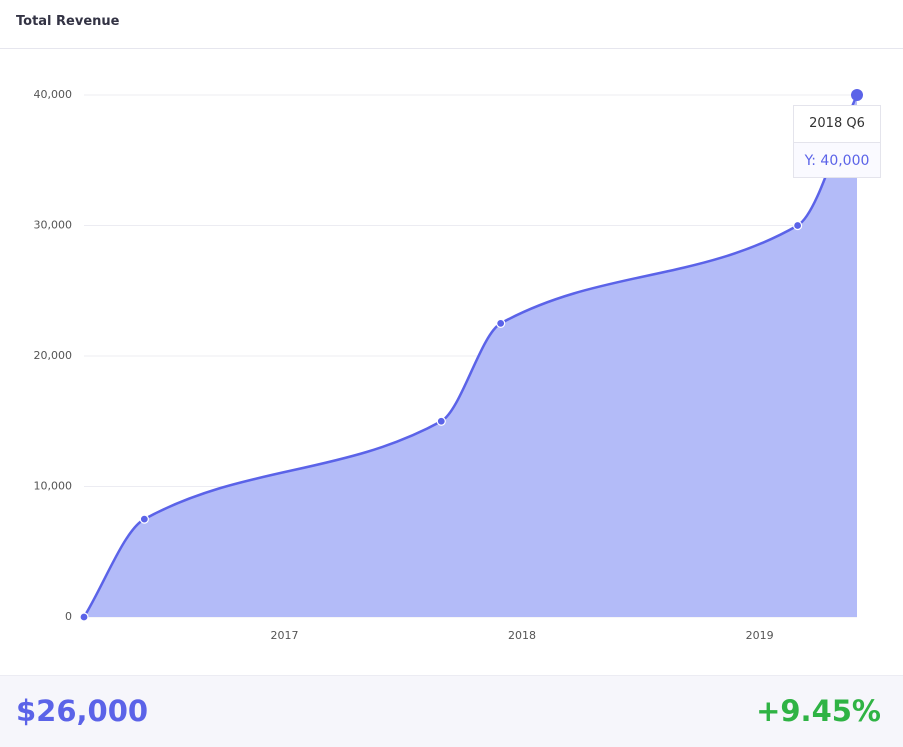 Image resolution: width=903 pixels, height=747 pixels. I want to click on tooltip: 2018 Q6 Y: 40,000, so click(837, 141).